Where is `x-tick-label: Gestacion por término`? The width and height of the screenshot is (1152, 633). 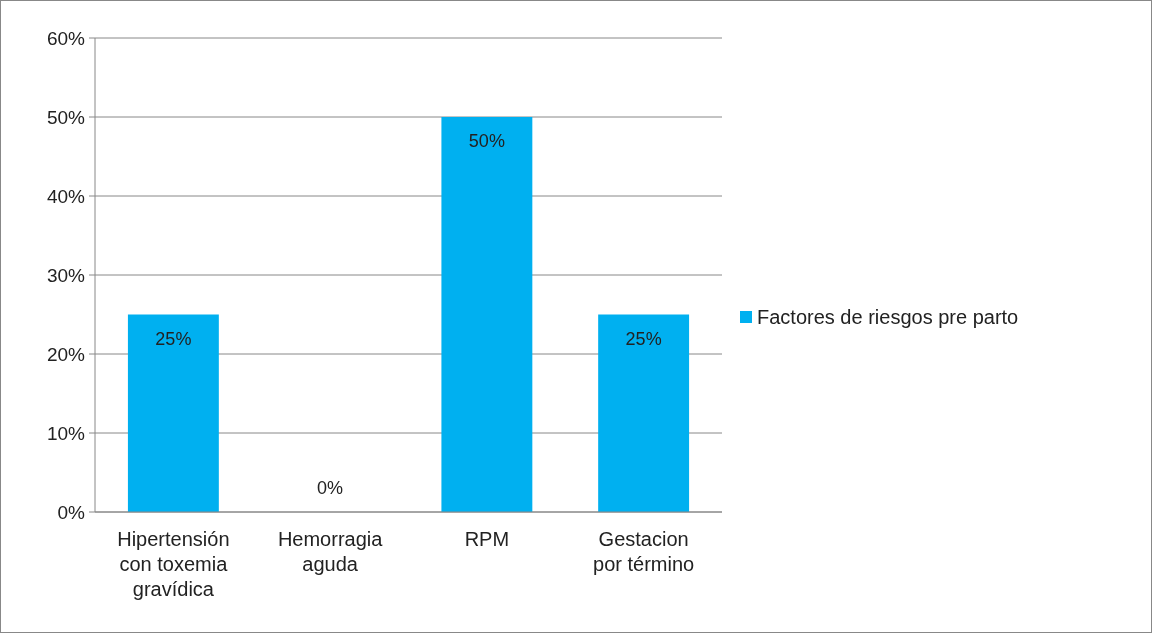 x-tick-label: Gestacion por término is located at coordinates (644, 551).